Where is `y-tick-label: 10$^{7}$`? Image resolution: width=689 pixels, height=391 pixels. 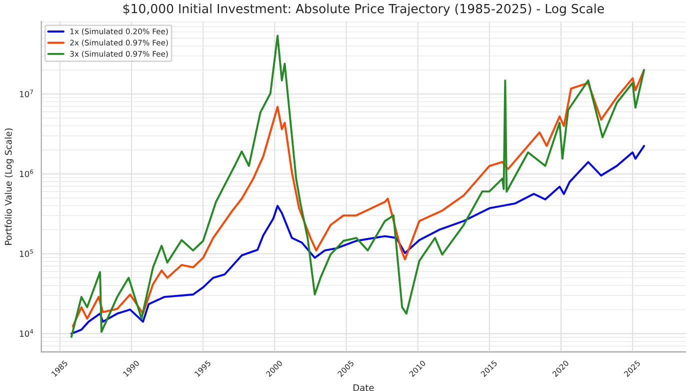 y-tick-label: 10$^{7}$ is located at coordinates (26, 94).